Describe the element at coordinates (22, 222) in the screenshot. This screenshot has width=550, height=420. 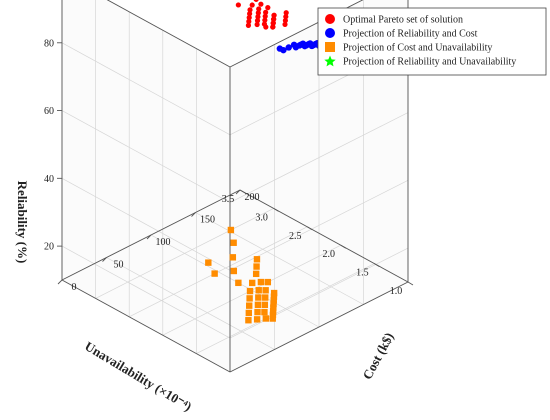
I see `z-axis-label: Reliability (%)` at that location.